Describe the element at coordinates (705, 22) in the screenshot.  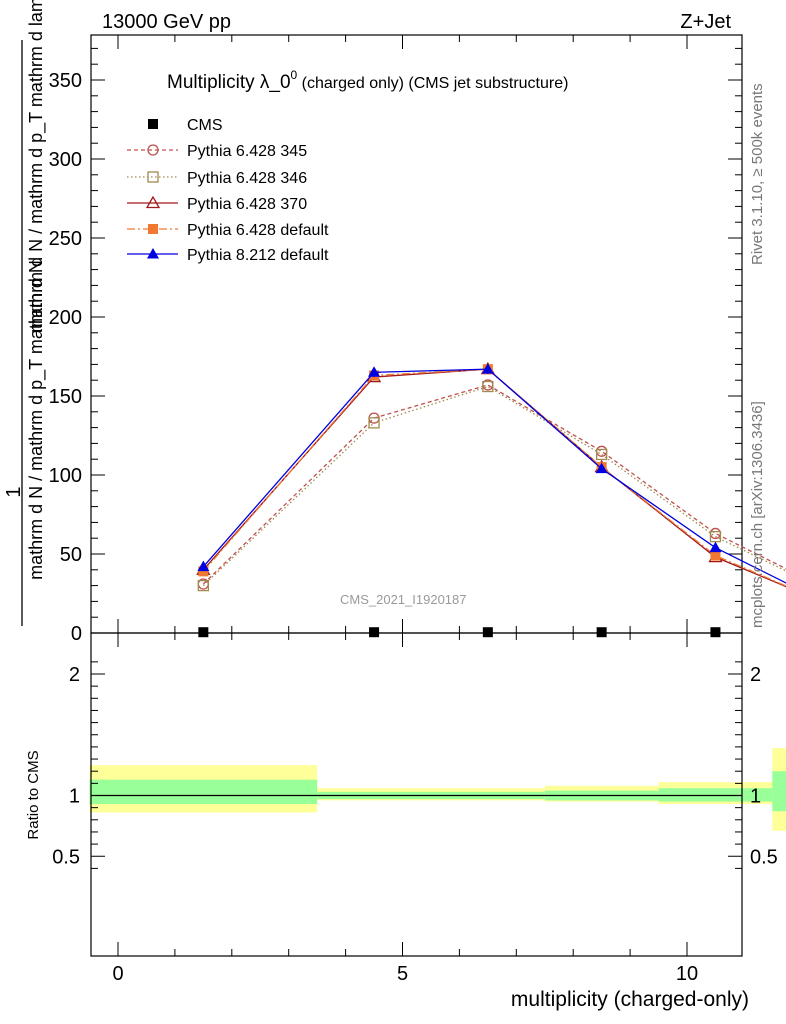
I see `process-label: Z+Jet` at that location.